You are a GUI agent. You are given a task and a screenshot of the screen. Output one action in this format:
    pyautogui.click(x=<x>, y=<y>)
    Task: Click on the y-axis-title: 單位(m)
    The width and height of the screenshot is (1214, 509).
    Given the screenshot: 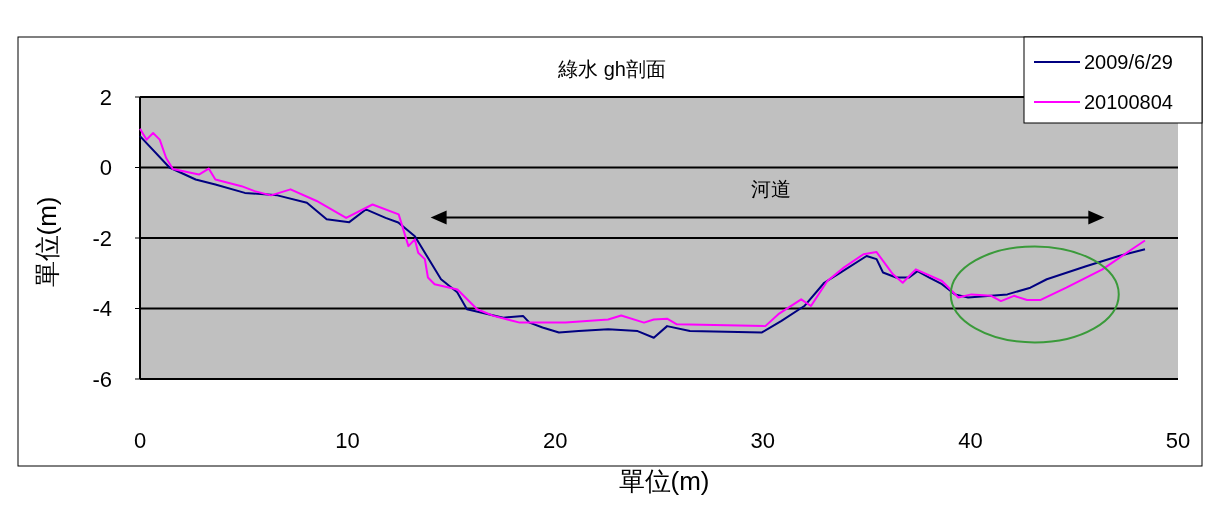 What is the action you would take?
    pyautogui.click(x=47, y=242)
    